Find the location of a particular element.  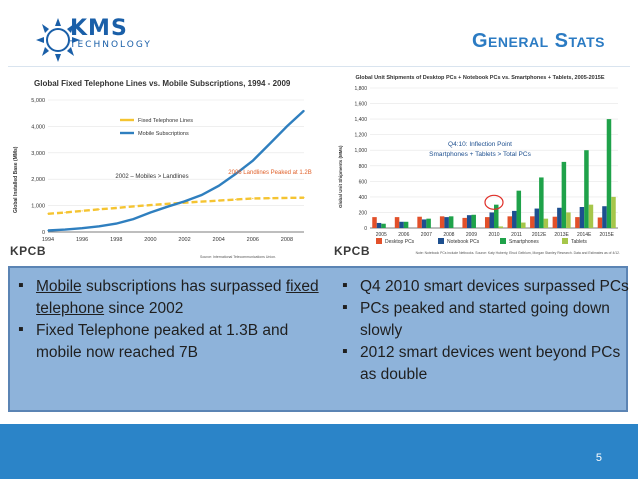

chart-right-annotation-2: Smartphones + Tablets > Total PCs is located at coordinates (480, 154).